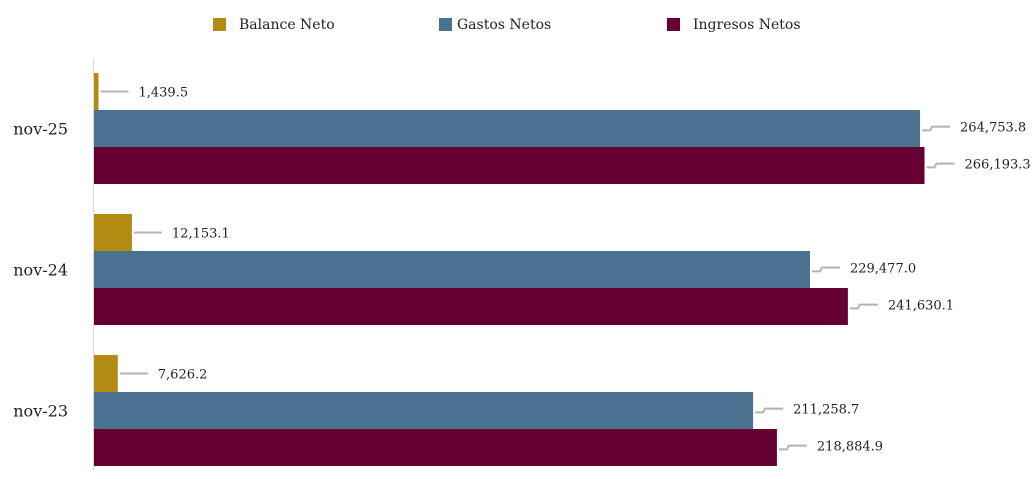 Image resolution: width=1032 pixels, height=479 pixels. I want to click on legend-label: Balance Neto, so click(287, 25).